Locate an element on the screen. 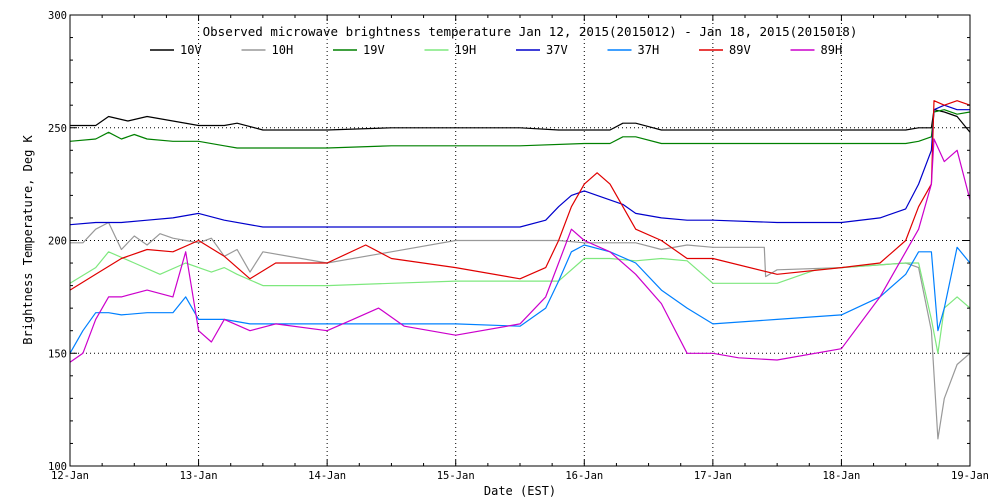 This screenshot has height=500, width=1000. x-tick-label: 14-Jan is located at coordinates (327, 476).